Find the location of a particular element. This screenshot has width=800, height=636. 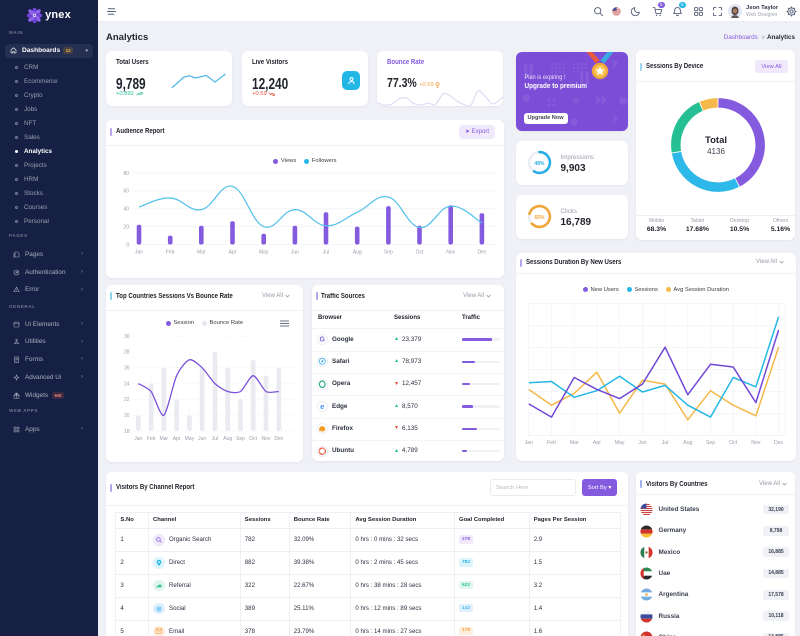

svg-text: 24 is located at coordinates (127, 384).